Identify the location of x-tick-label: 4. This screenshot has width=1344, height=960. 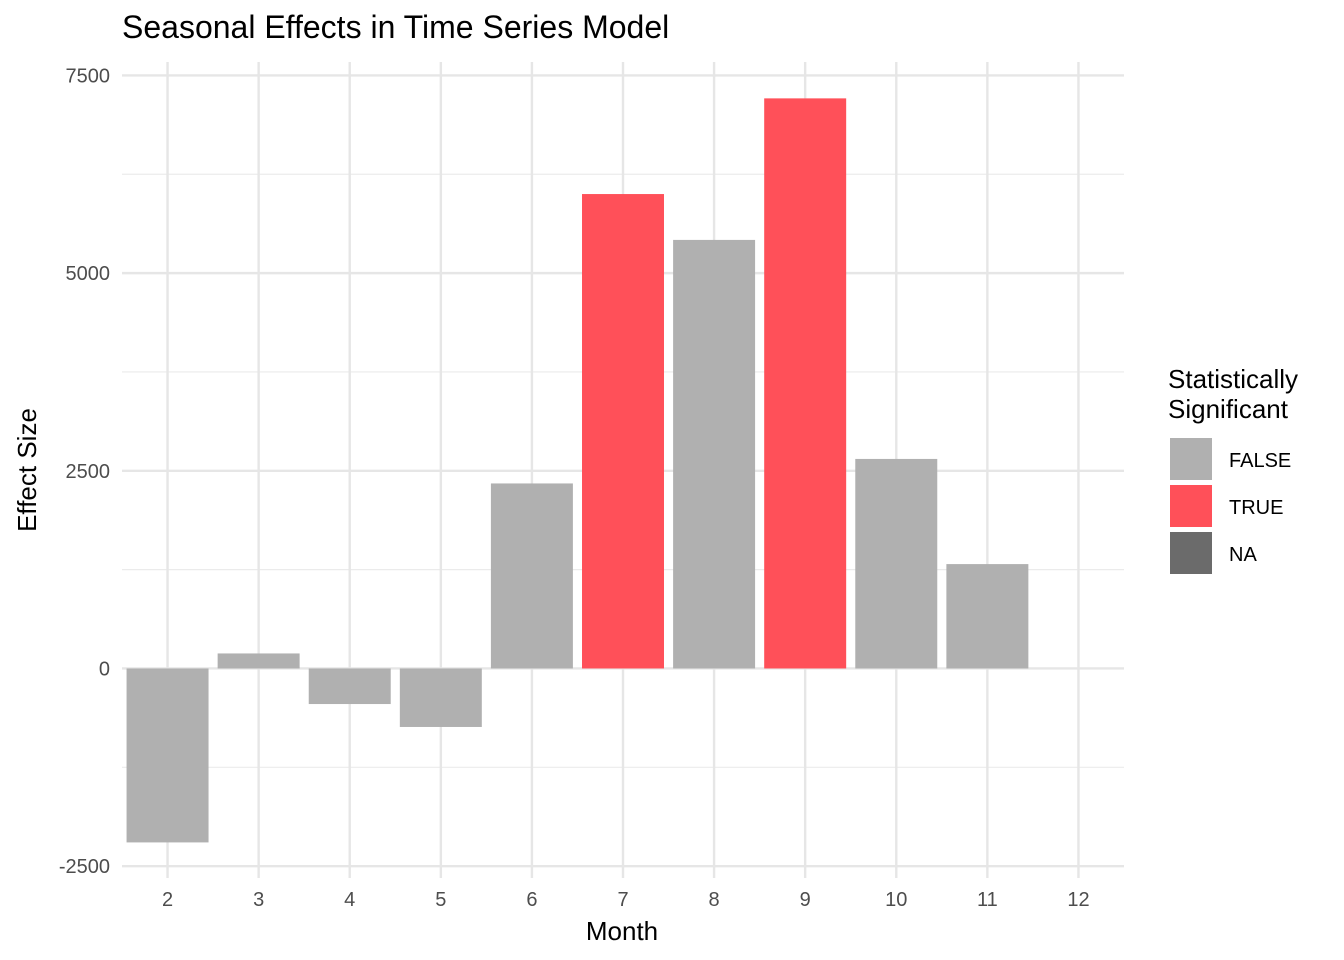
(349, 900).